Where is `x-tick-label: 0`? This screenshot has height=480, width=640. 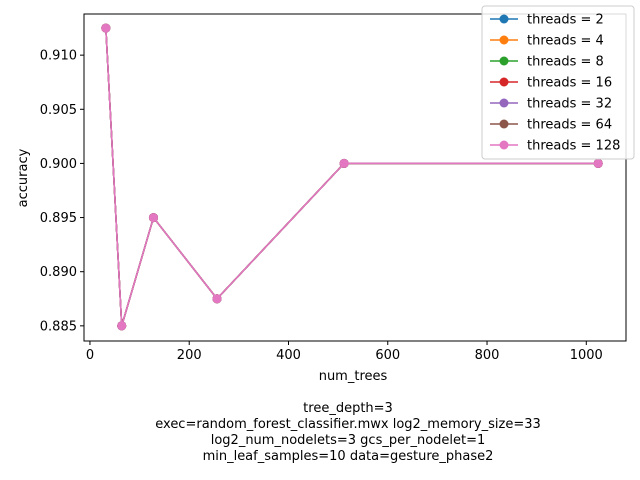
x-tick-label: 0 is located at coordinates (90, 355).